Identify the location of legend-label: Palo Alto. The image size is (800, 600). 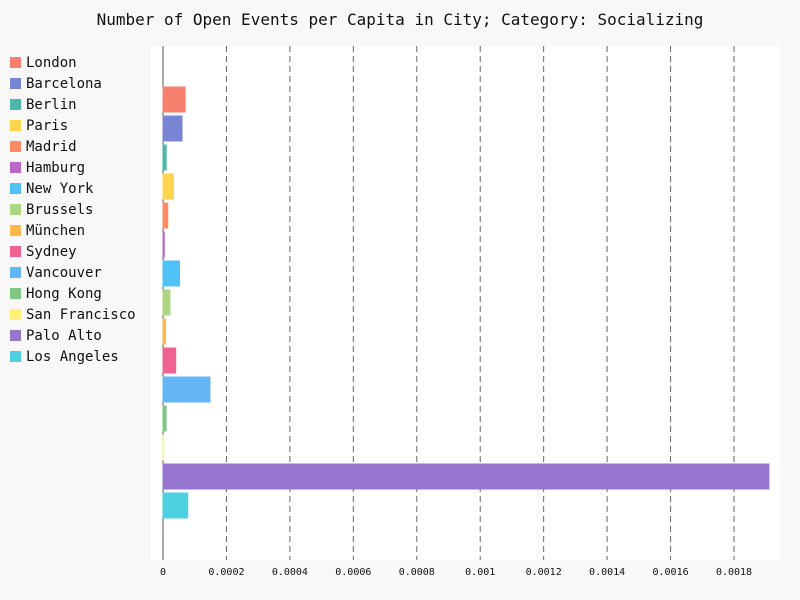
(64, 335).